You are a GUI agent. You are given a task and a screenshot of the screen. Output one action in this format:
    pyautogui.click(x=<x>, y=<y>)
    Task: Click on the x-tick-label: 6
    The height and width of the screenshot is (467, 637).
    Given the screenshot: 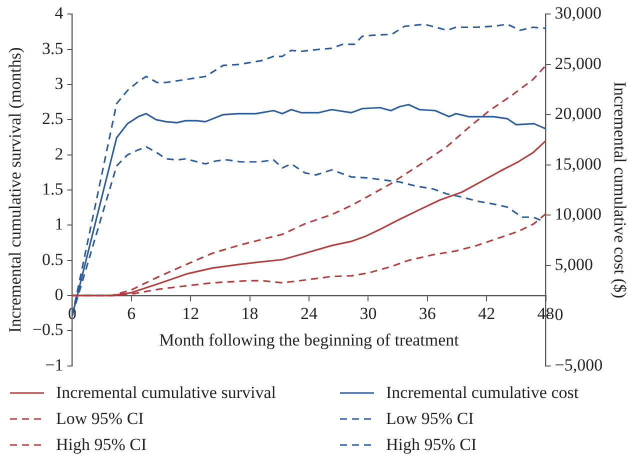 What is the action you would take?
    pyautogui.click(x=131, y=314)
    